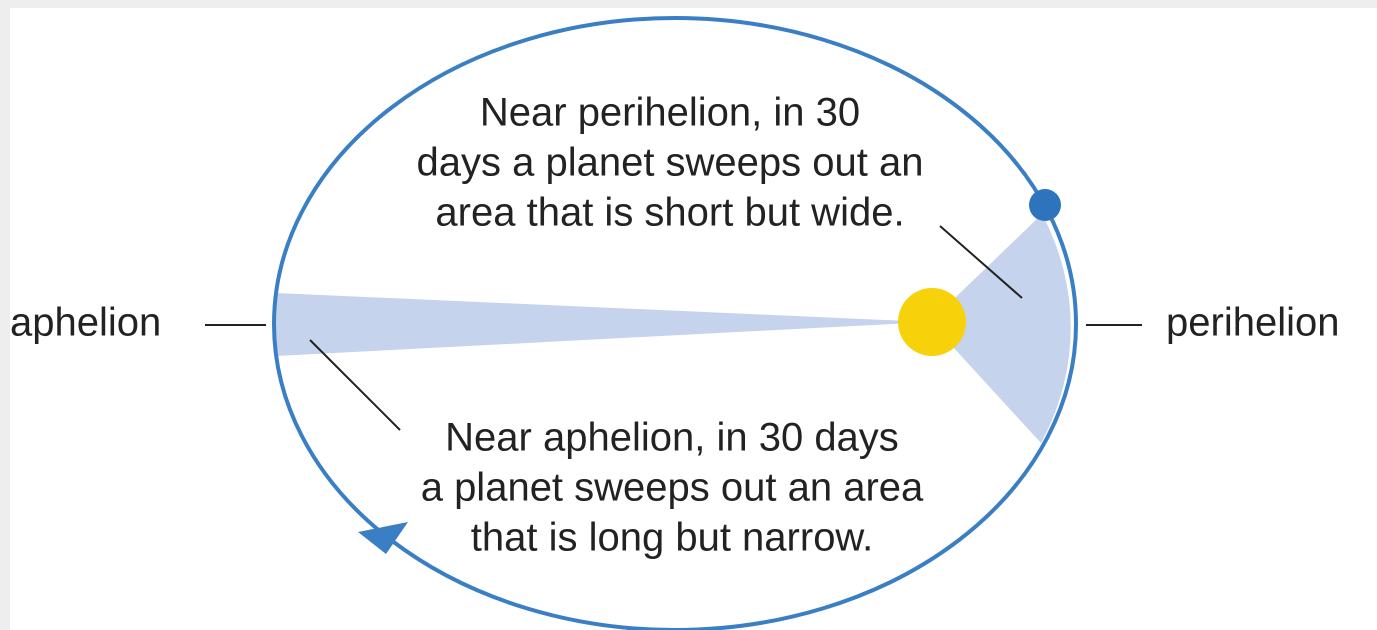  Describe the element at coordinates (85, 323) in the screenshot. I see `aphelion-label: aphelion` at that location.